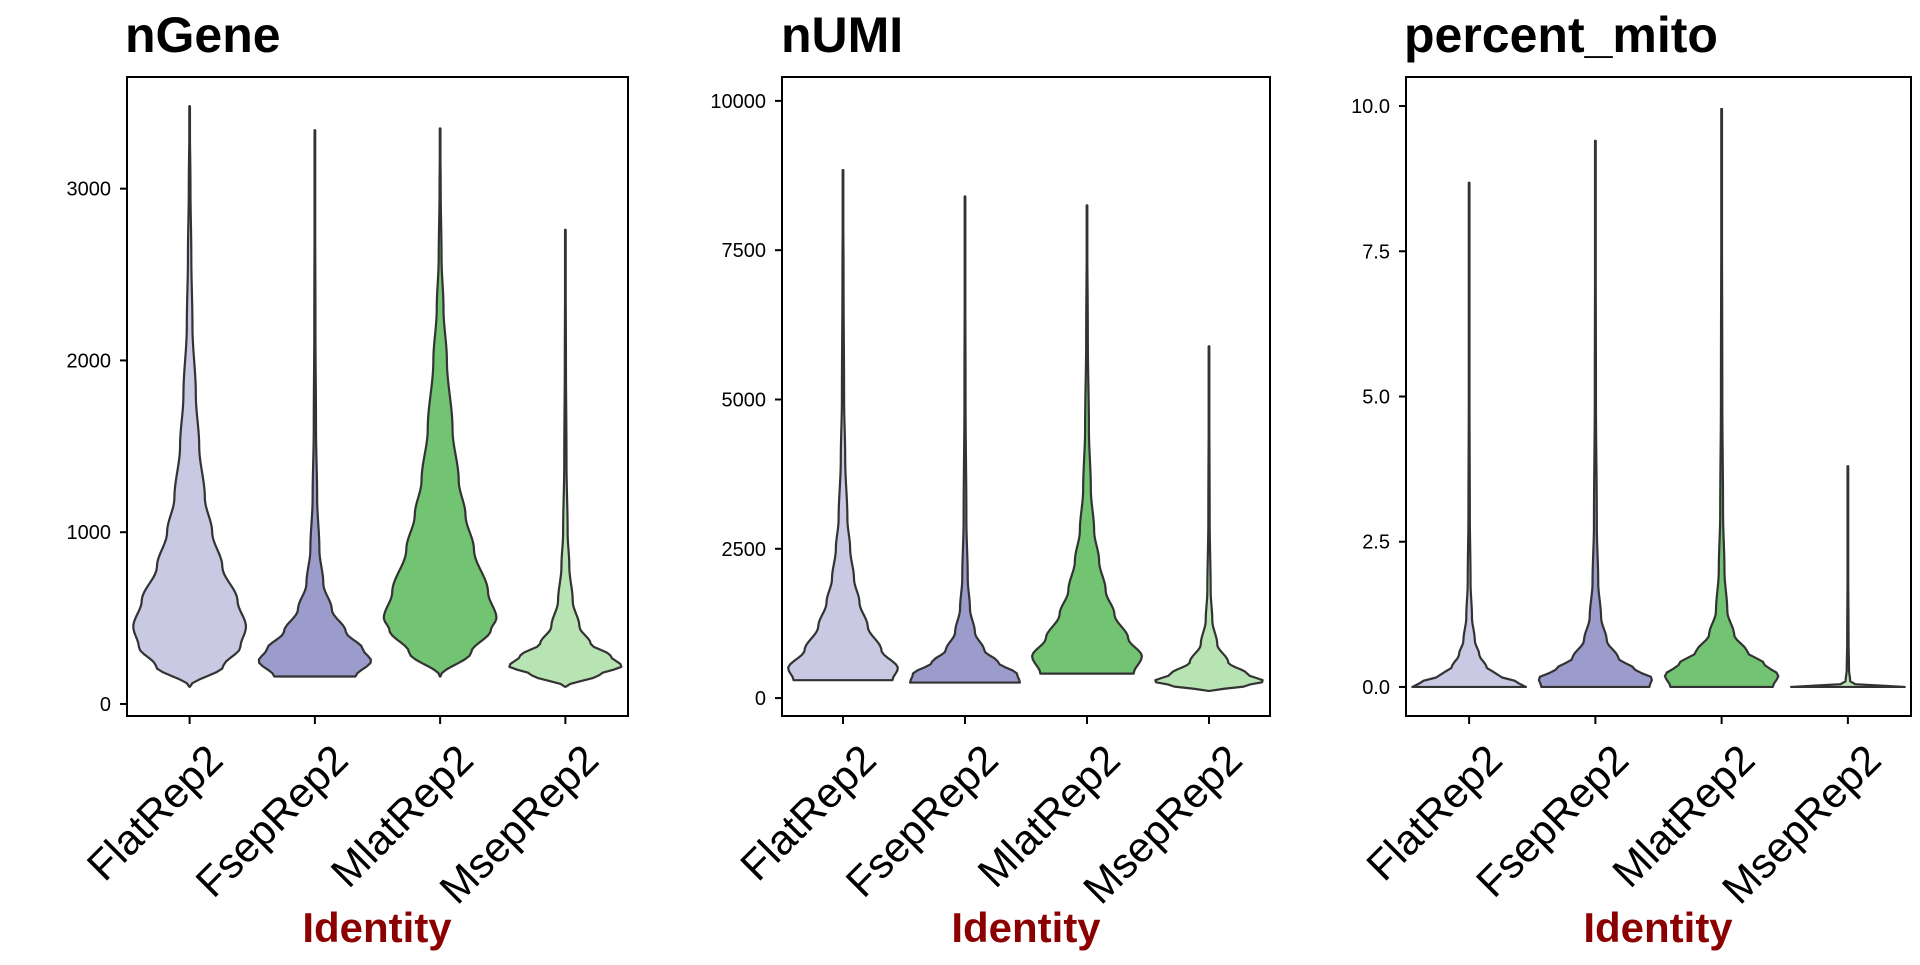 The width and height of the screenshot is (1920, 965). What do you see at coordinates (89, 533) in the screenshot?
I see `y-tick-label: 1000` at bounding box center [89, 533].